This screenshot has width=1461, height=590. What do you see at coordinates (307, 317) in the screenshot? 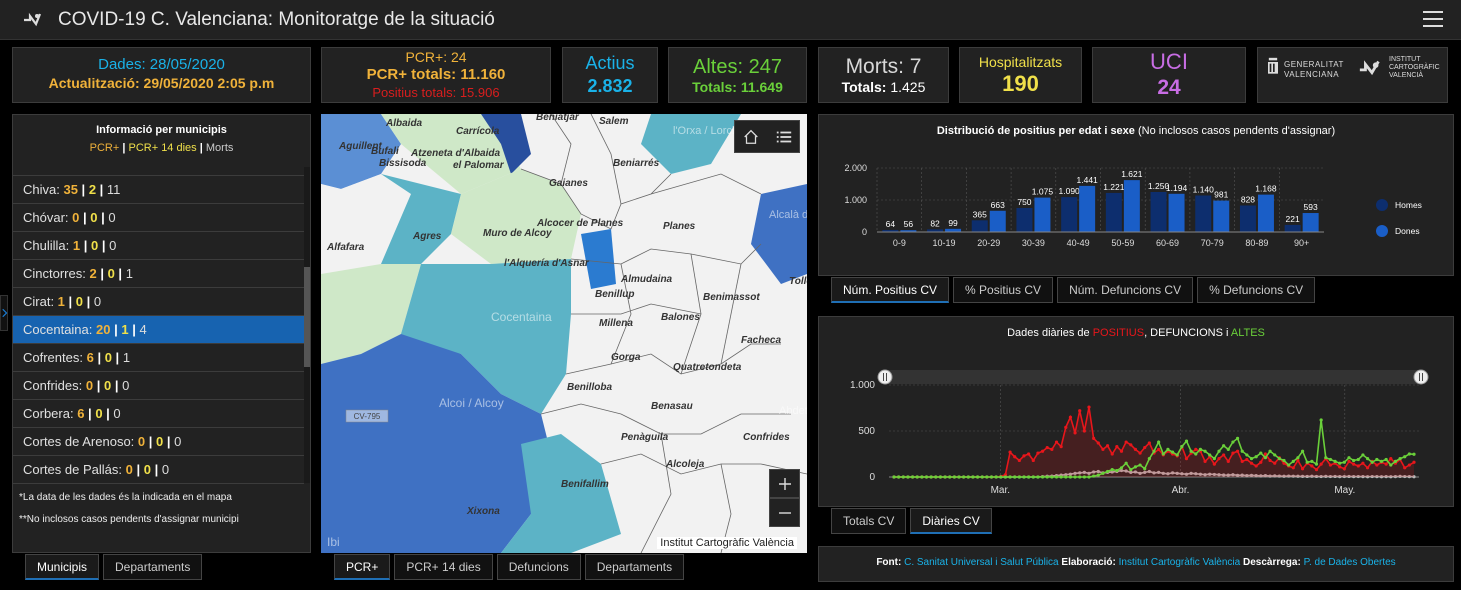
I see `scrollbar-thumb` at bounding box center [307, 317].